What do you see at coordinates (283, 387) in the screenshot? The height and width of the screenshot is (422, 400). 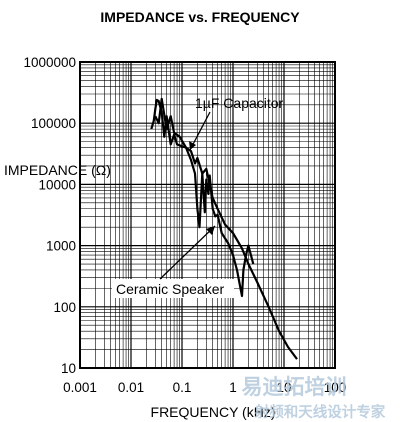 I see `x-tick-label: 10` at bounding box center [283, 387].